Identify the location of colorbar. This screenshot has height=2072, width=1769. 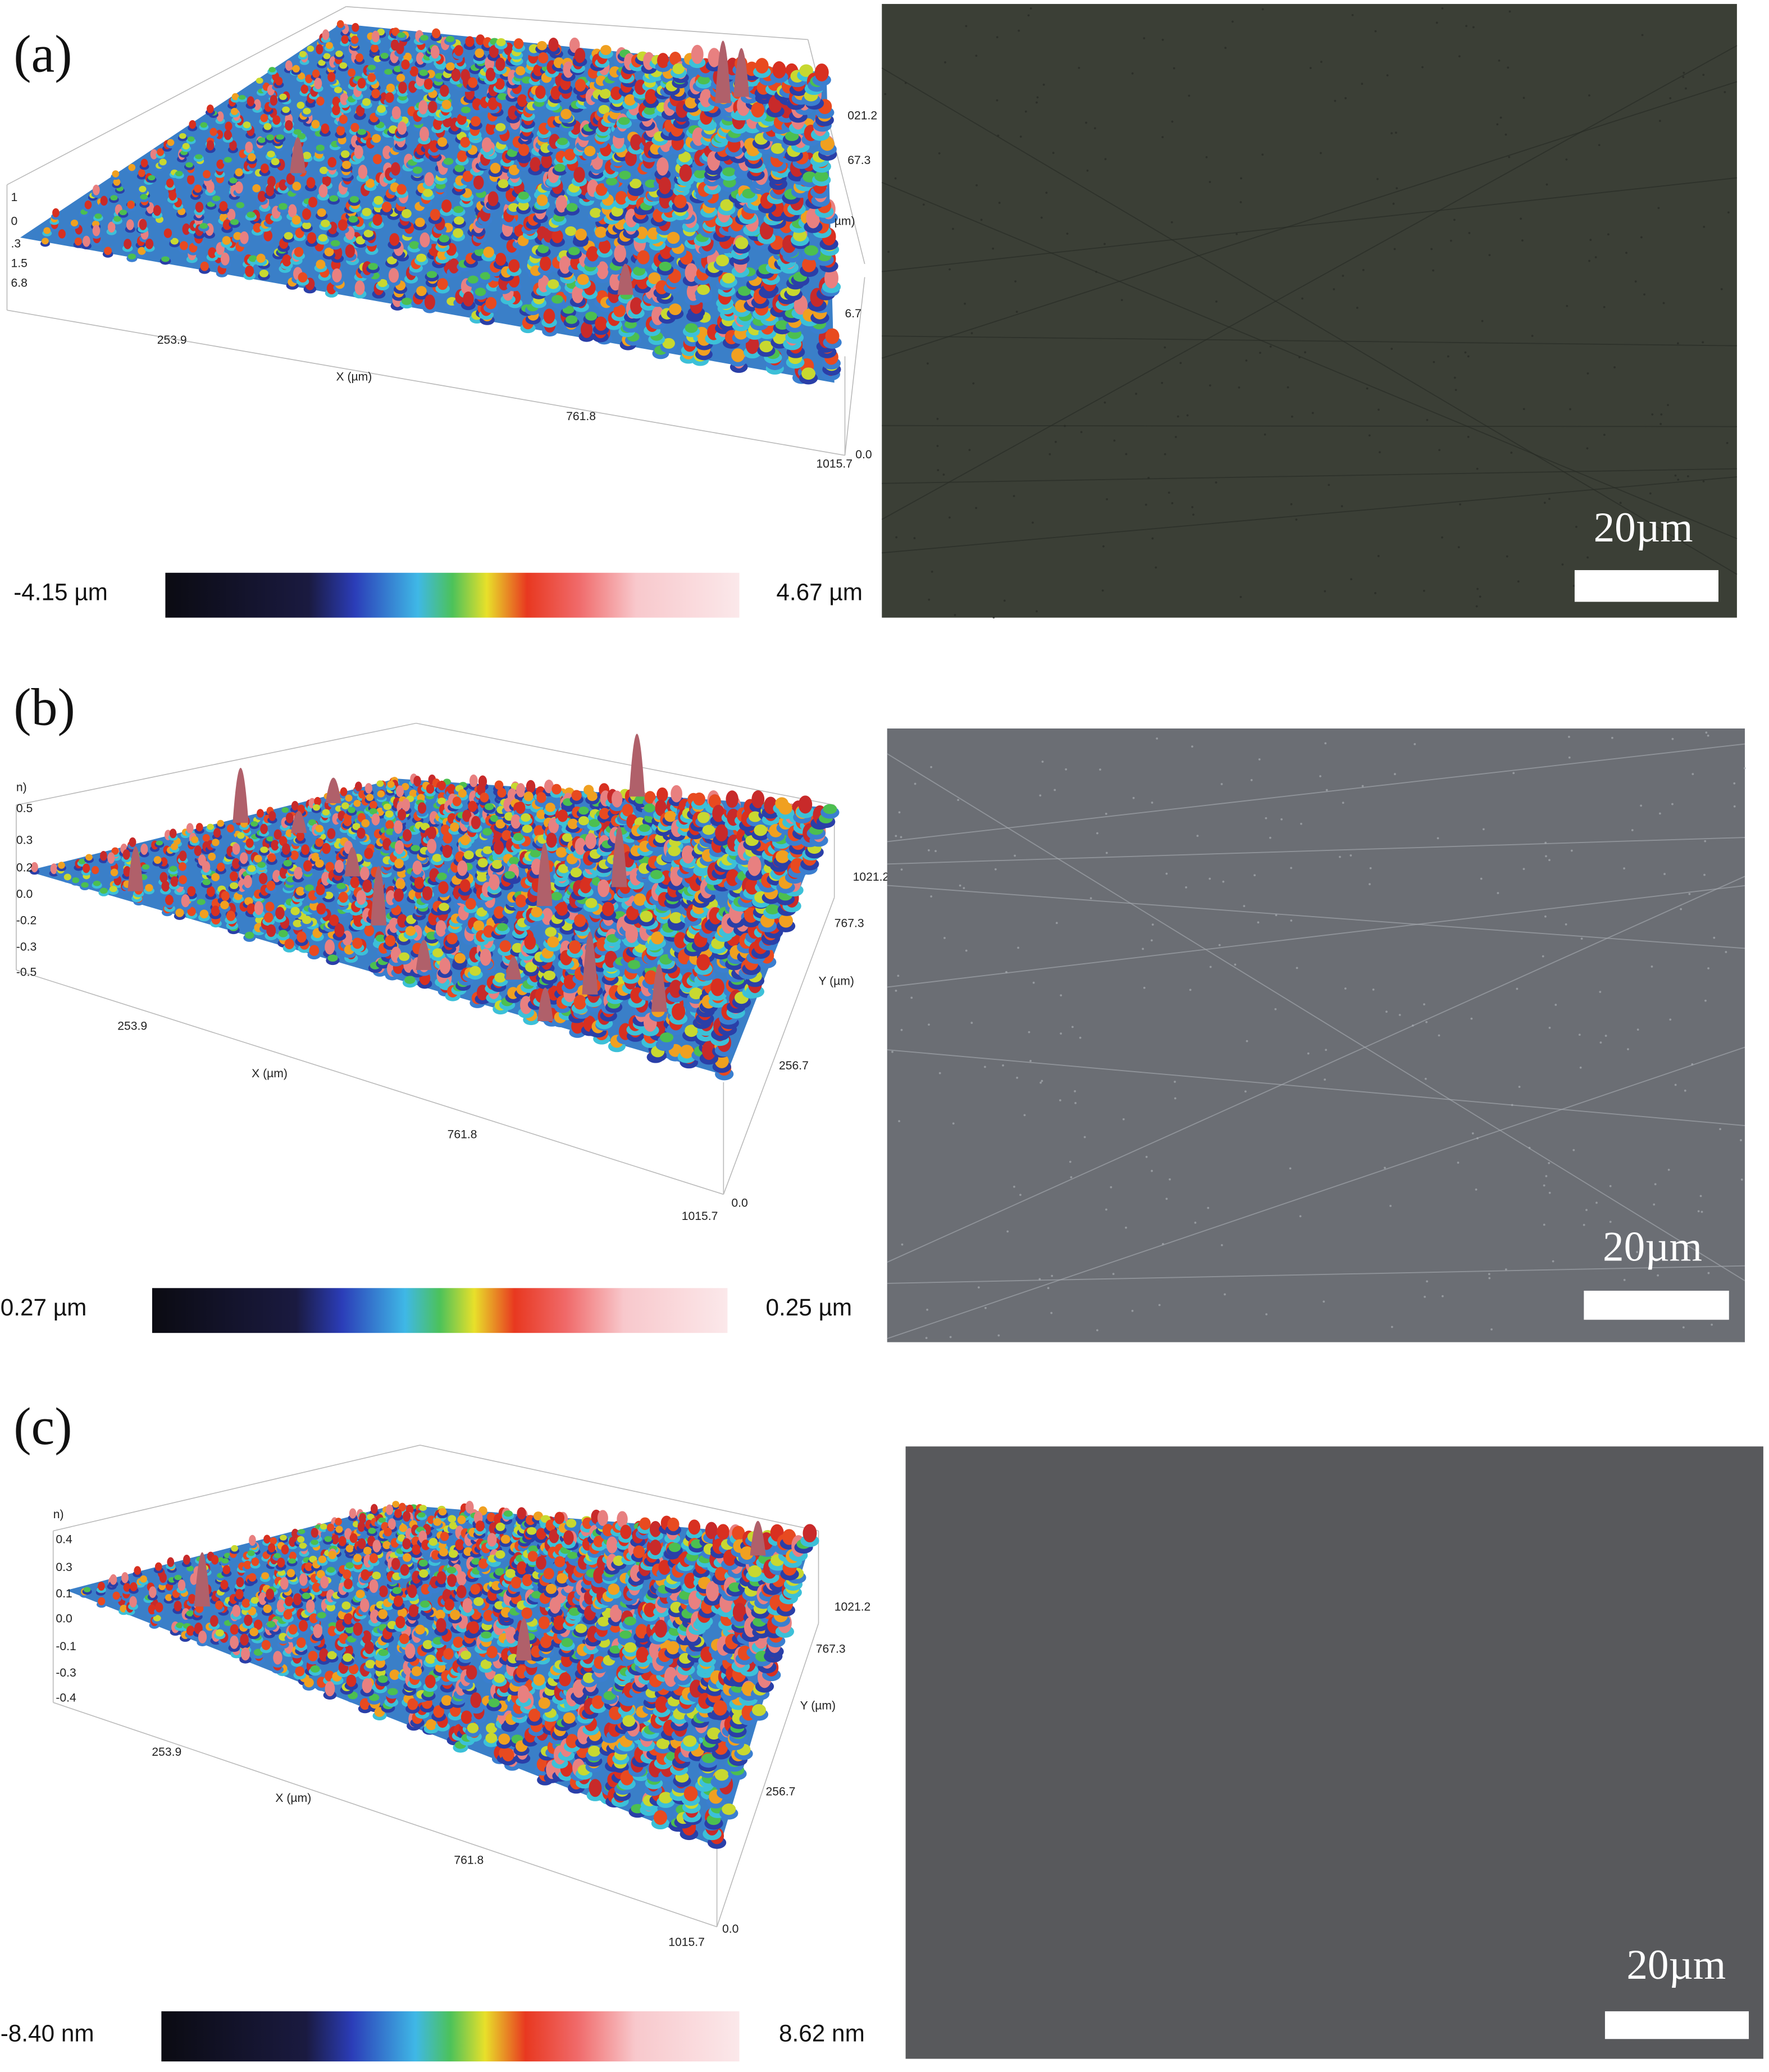
(452, 595).